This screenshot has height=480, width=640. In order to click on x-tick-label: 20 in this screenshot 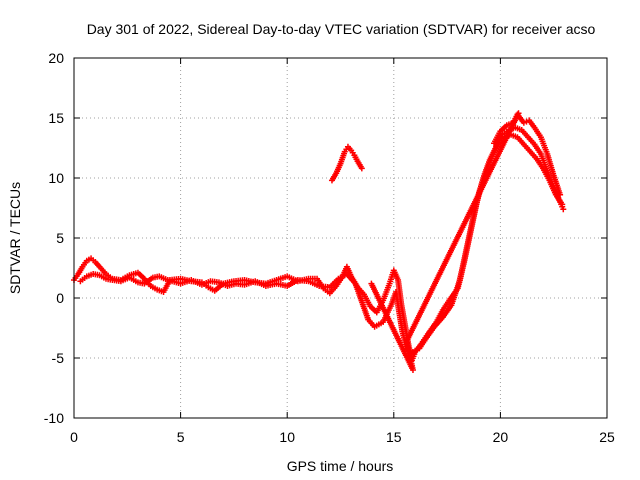, I will do `click(501, 437)`.